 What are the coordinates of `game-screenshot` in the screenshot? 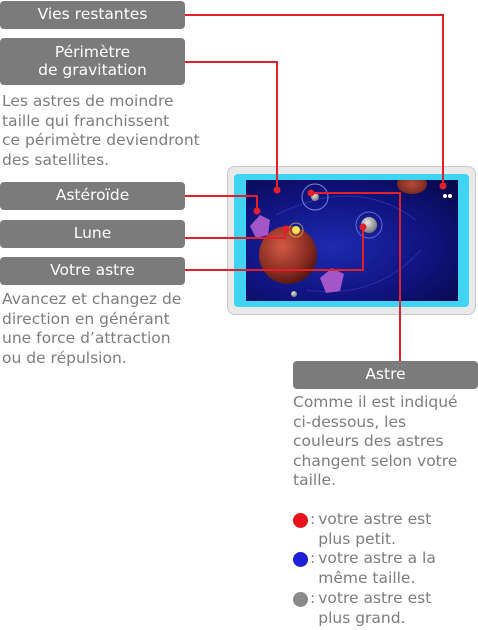 It's located at (351, 240).